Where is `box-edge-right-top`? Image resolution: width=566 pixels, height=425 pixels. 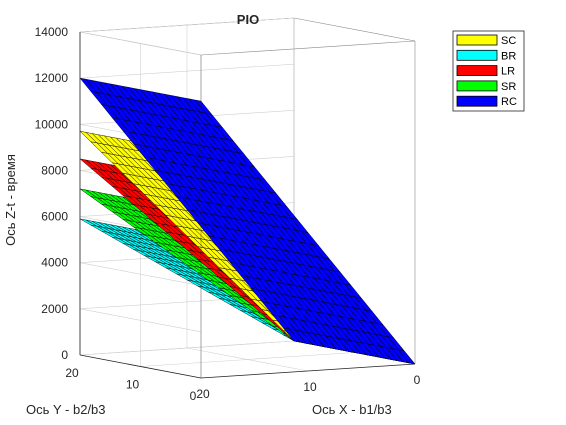
box-edge-right-top is located at coordinates (354, 29).